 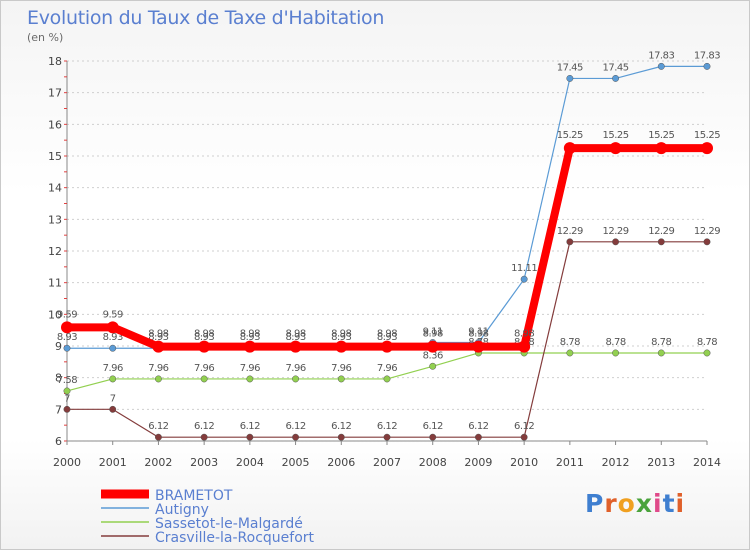 What do you see at coordinates (433, 462) in the screenshot?
I see `x-tick-label: 2008` at bounding box center [433, 462].